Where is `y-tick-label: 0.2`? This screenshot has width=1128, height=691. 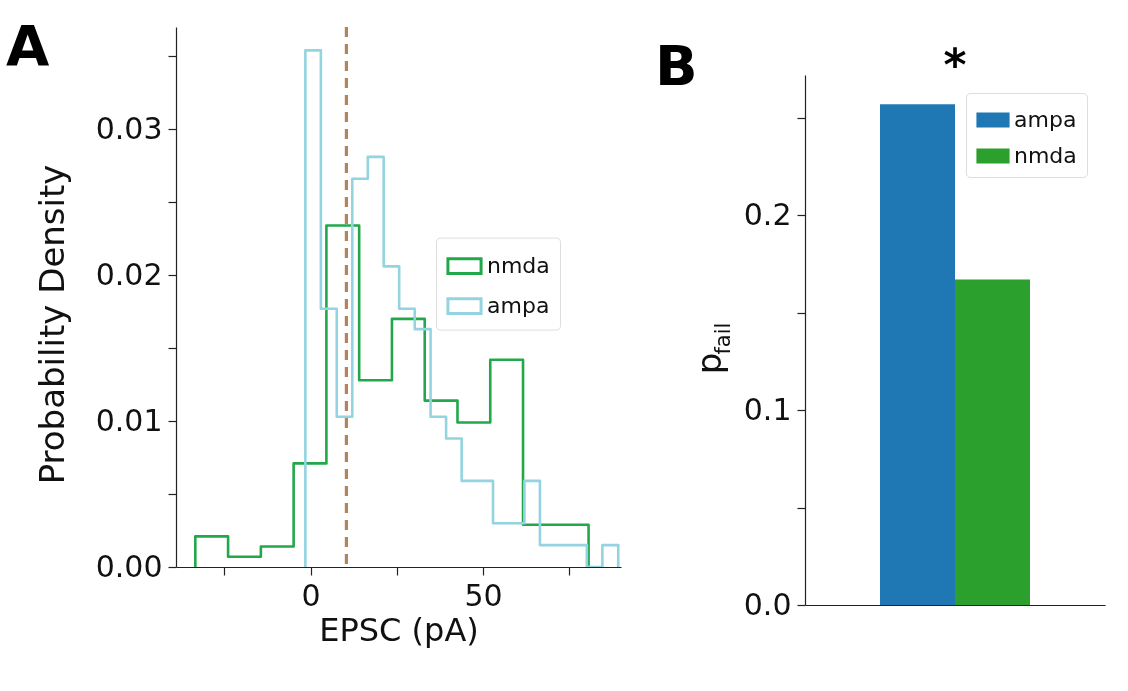
y-tick-label: 0.2 is located at coordinates (767, 214).